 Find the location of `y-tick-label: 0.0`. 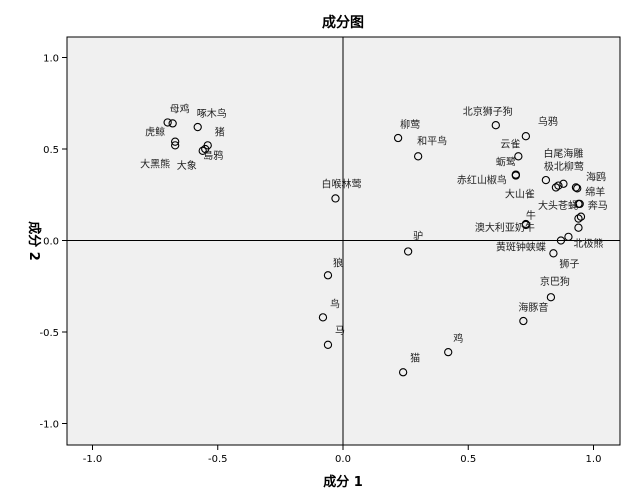

y-tick-label: 0.0 is located at coordinates (51, 242).